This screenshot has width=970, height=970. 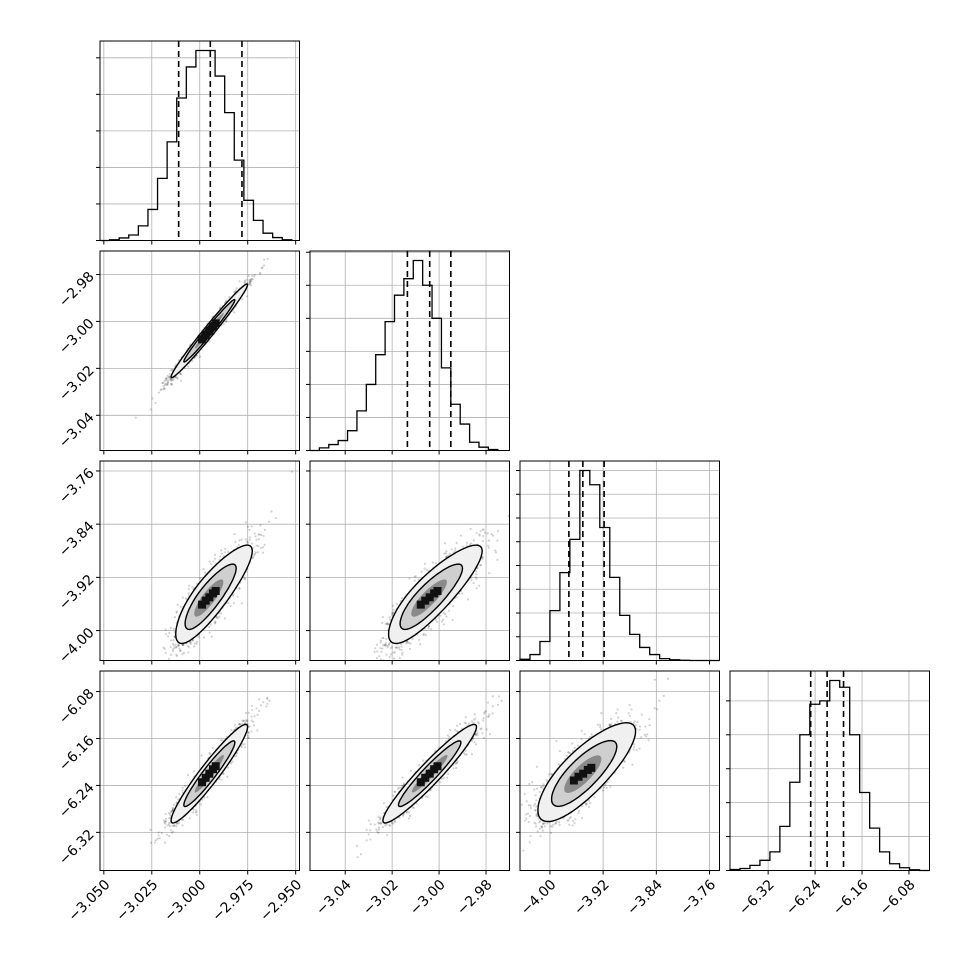 I want to click on panel-content, so click(x=210, y=770).